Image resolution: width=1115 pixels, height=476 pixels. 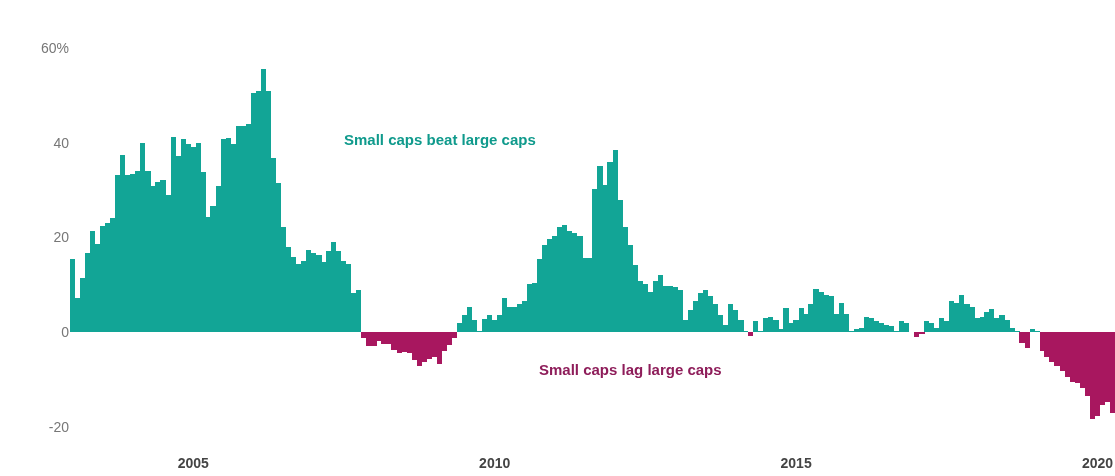 I want to click on annotation: Small caps lag large caps, so click(x=630, y=369).